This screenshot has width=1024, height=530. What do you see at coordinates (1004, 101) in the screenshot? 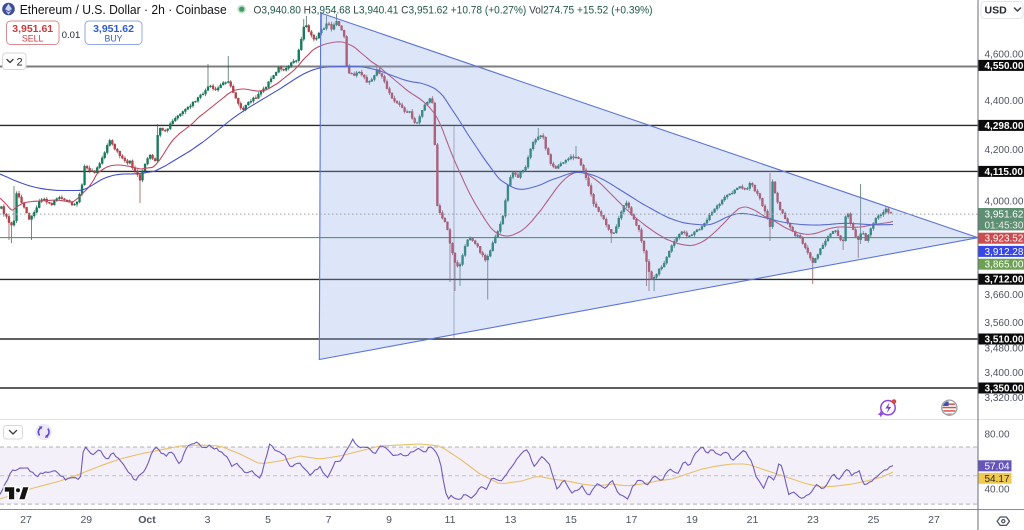
I see `svg-text: 4,400.00` at bounding box center [1004, 101].